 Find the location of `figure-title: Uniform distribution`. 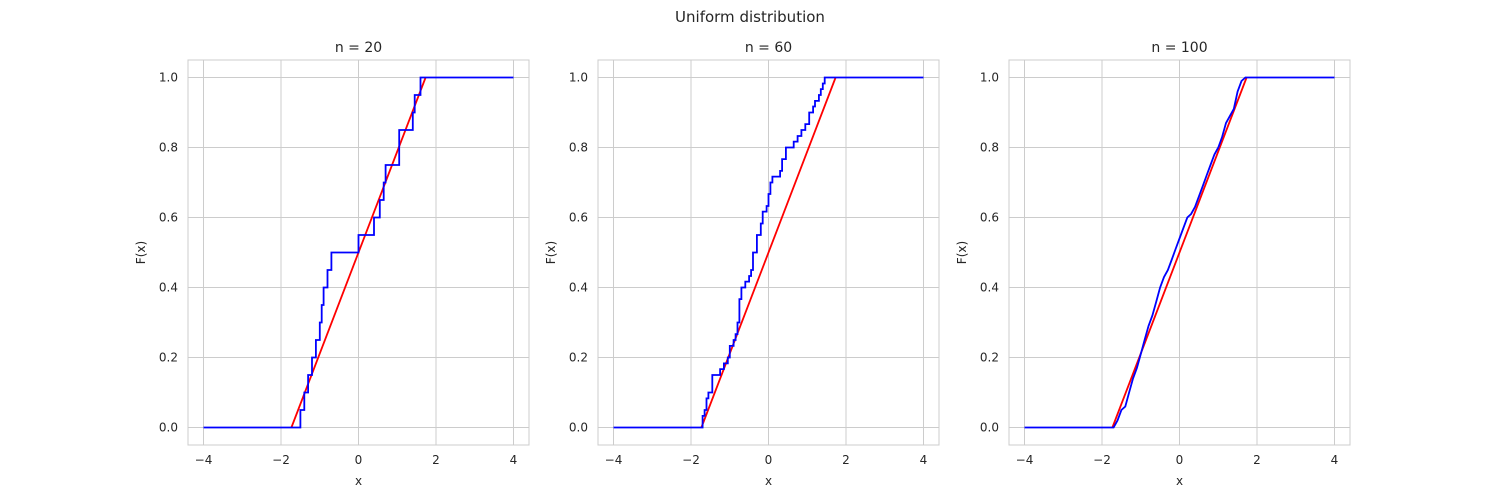

figure-title: Uniform distribution is located at coordinates (750, 17).